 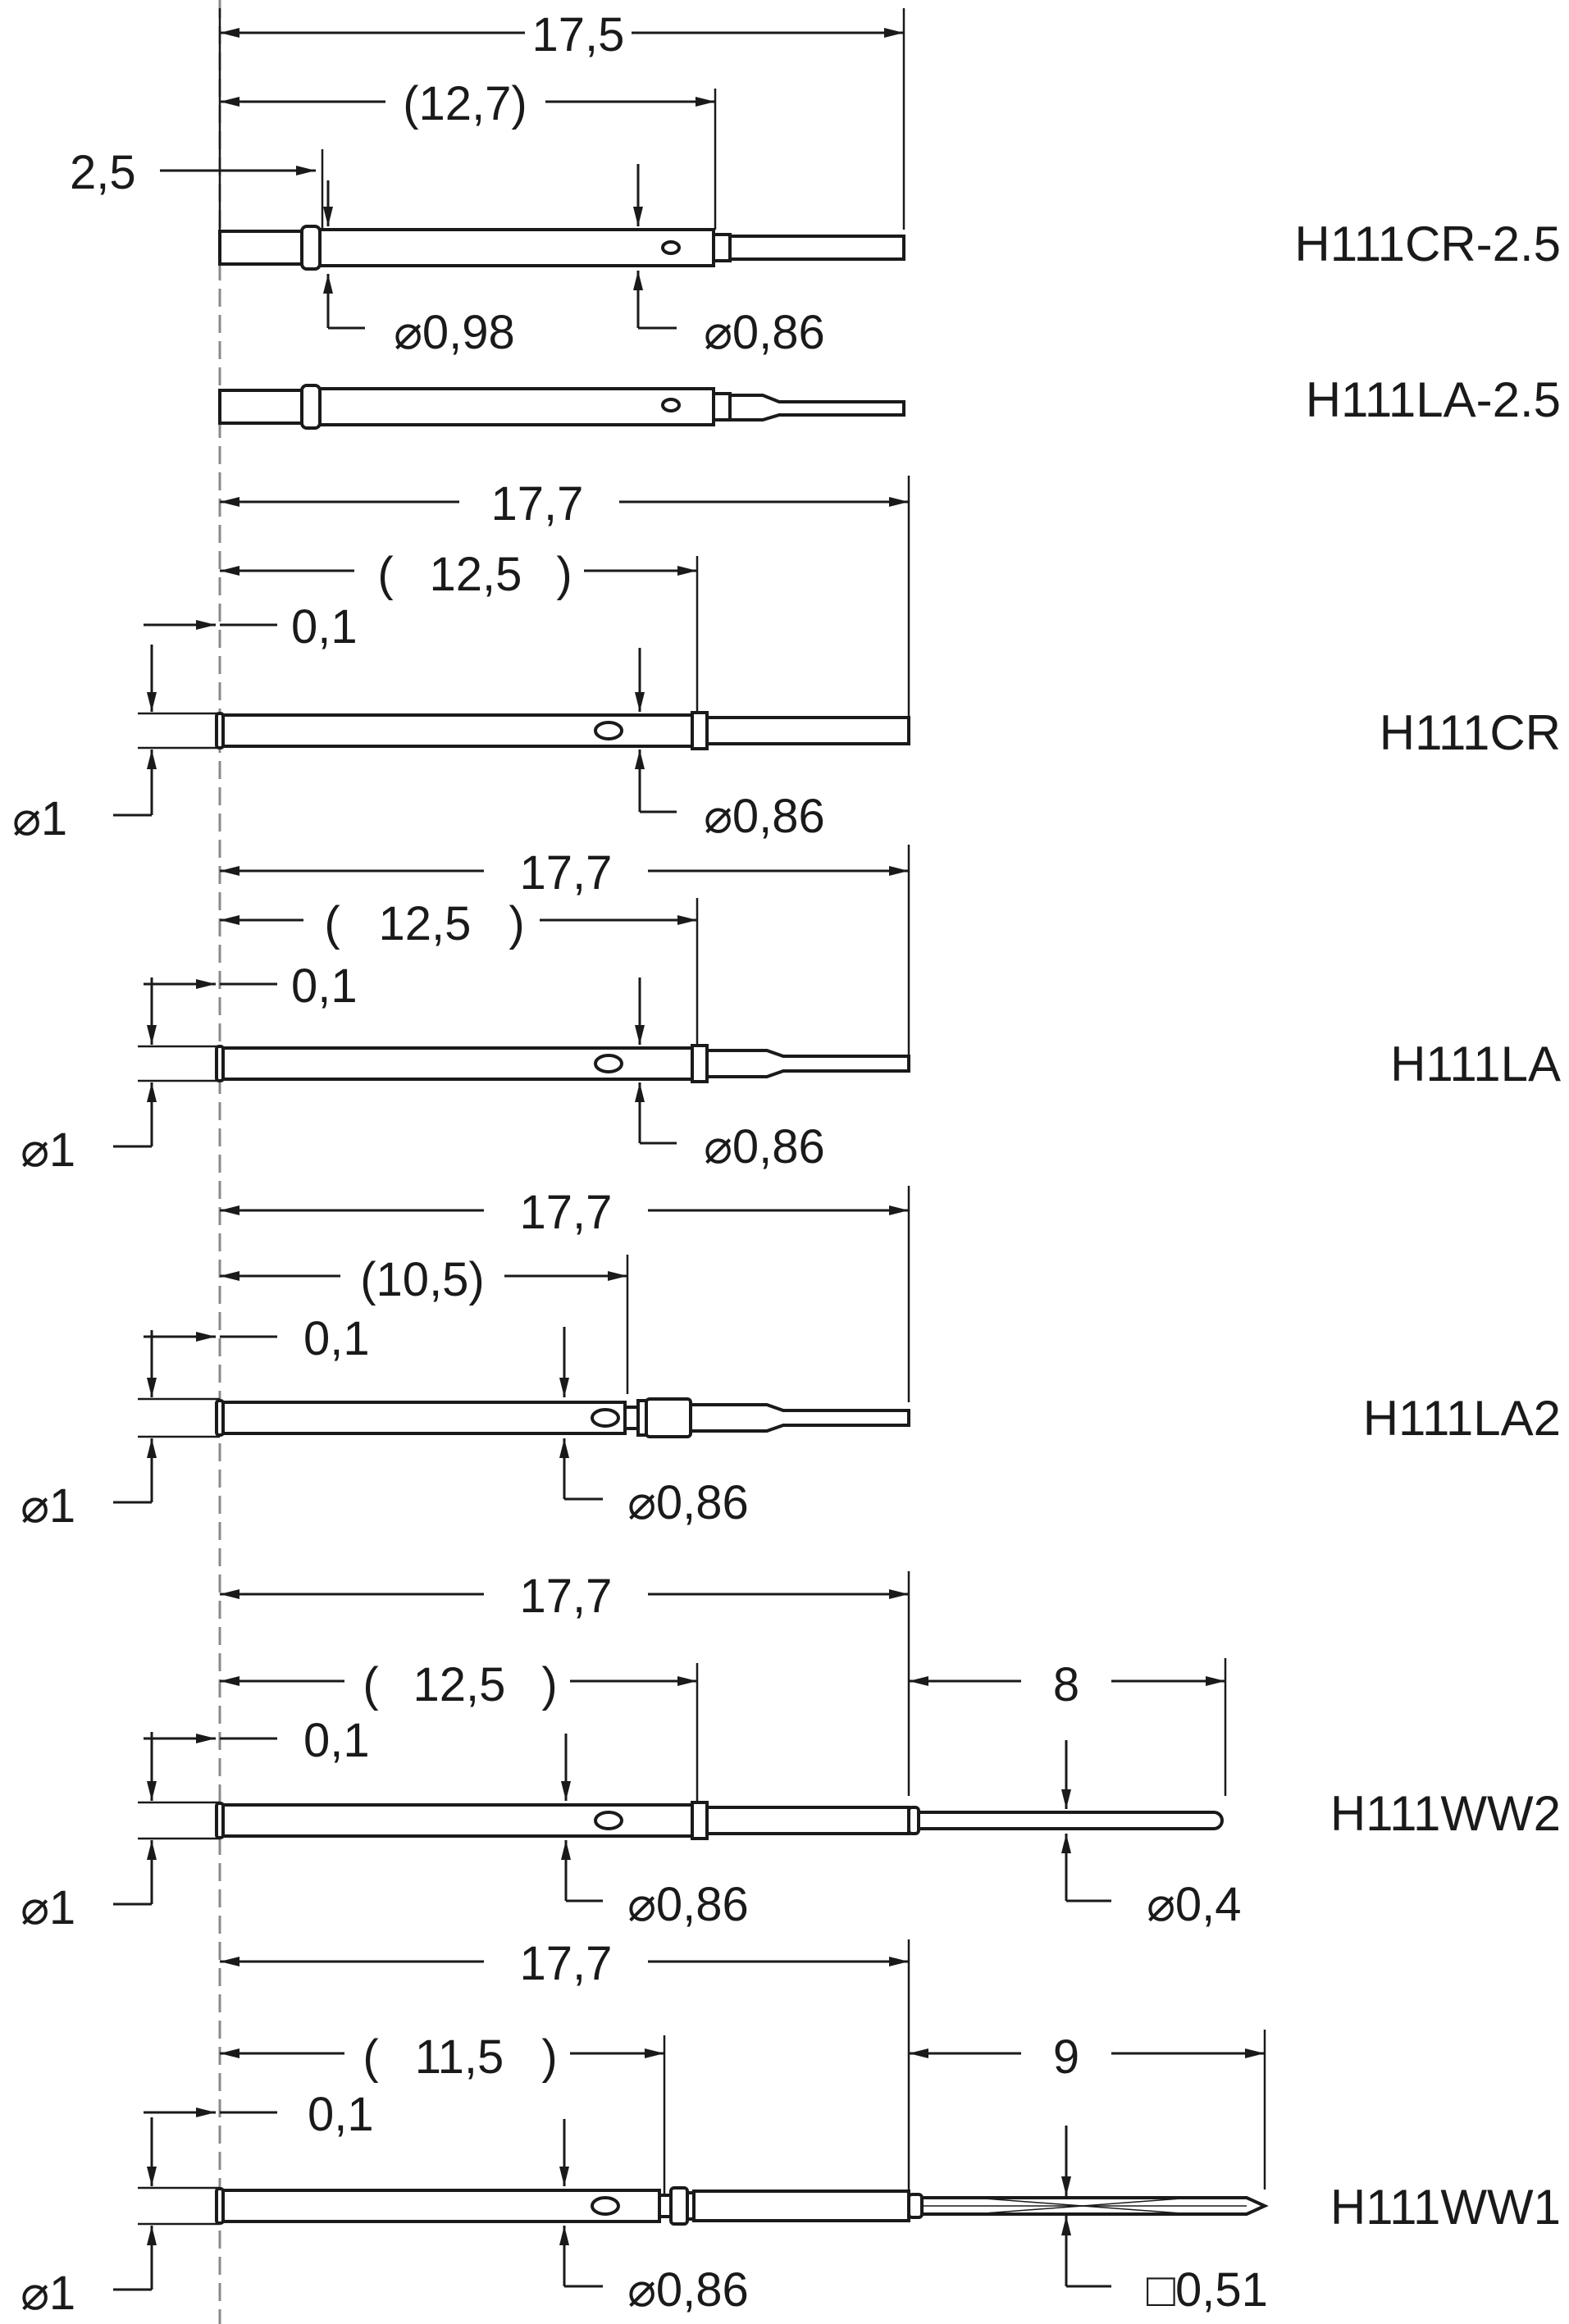 What do you see at coordinates (791, 1011) in the screenshot?
I see `part-h111la: 17,7 ( 12,5 ) 0,1 ⌀1 ⌀0,86 H111LA` at bounding box center [791, 1011].